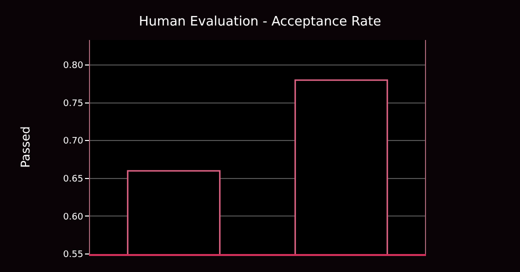  What do you see at coordinates (73, 179) in the screenshot?
I see `y-tick-label: 0.65` at bounding box center [73, 179].